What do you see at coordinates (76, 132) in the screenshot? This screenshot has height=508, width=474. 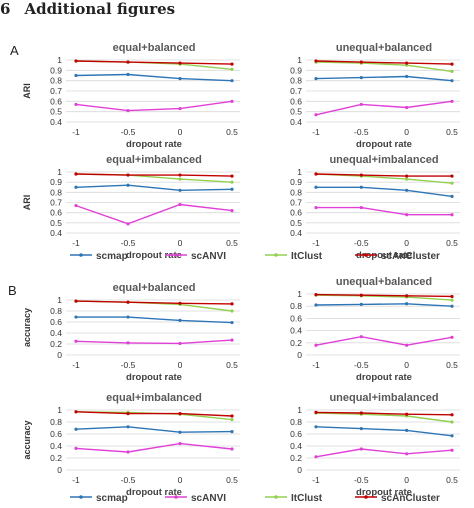 I see `chart-1-xtick-label: -1` at bounding box center [76, 132].